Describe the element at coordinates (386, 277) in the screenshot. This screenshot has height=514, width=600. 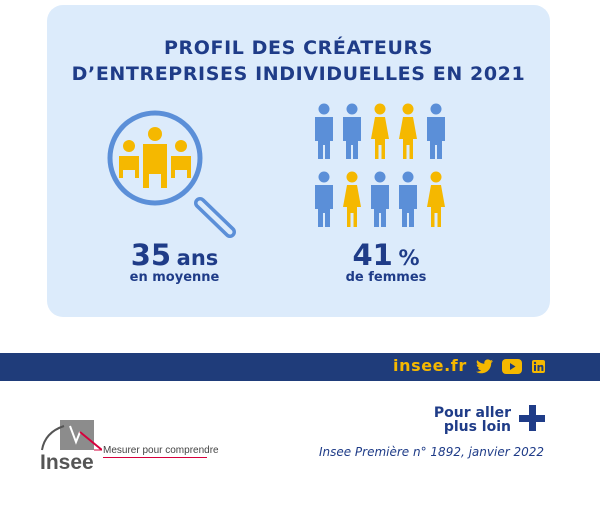
I see `women-caption: de femmes` at that location.